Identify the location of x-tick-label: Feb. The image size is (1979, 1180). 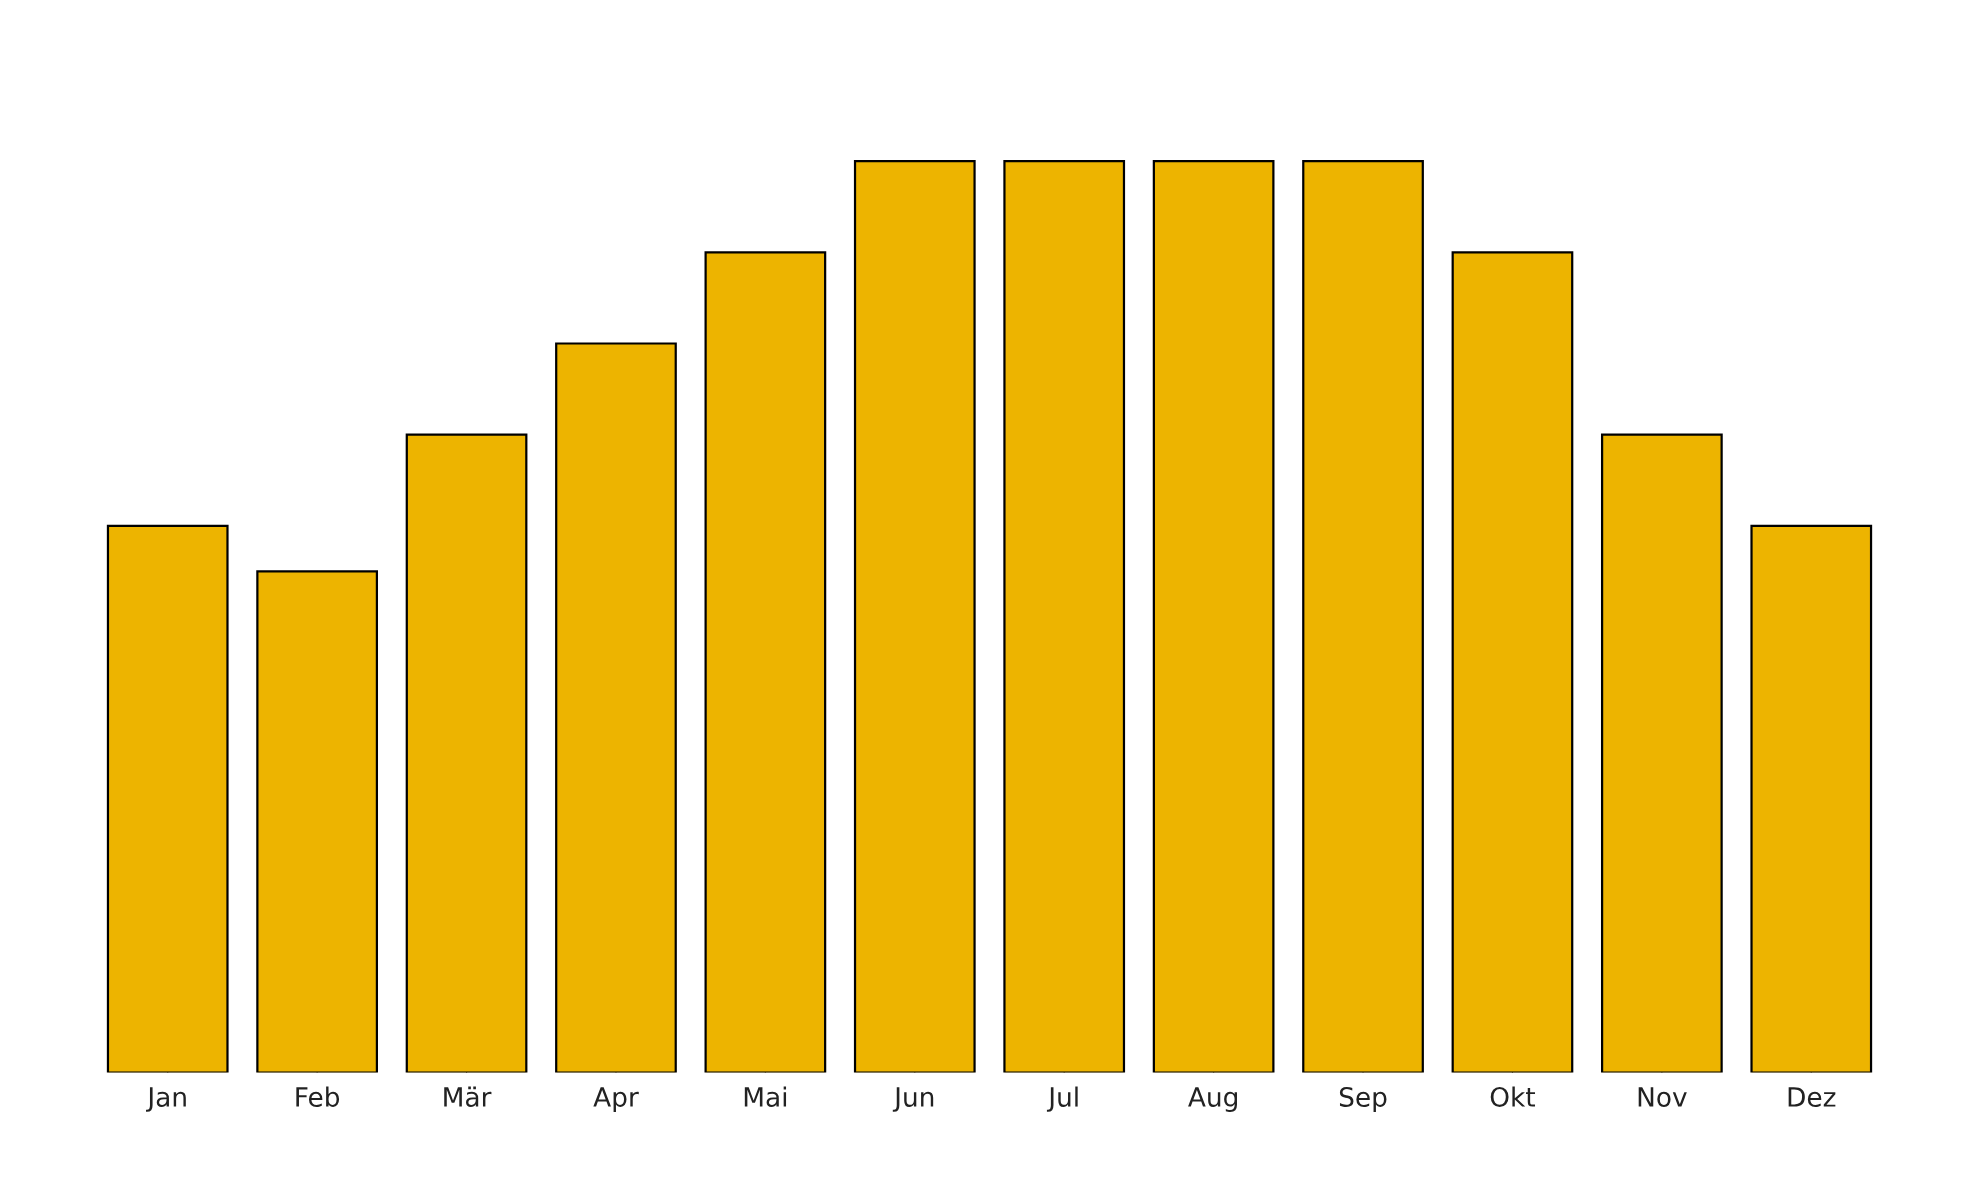
(318, 1096).